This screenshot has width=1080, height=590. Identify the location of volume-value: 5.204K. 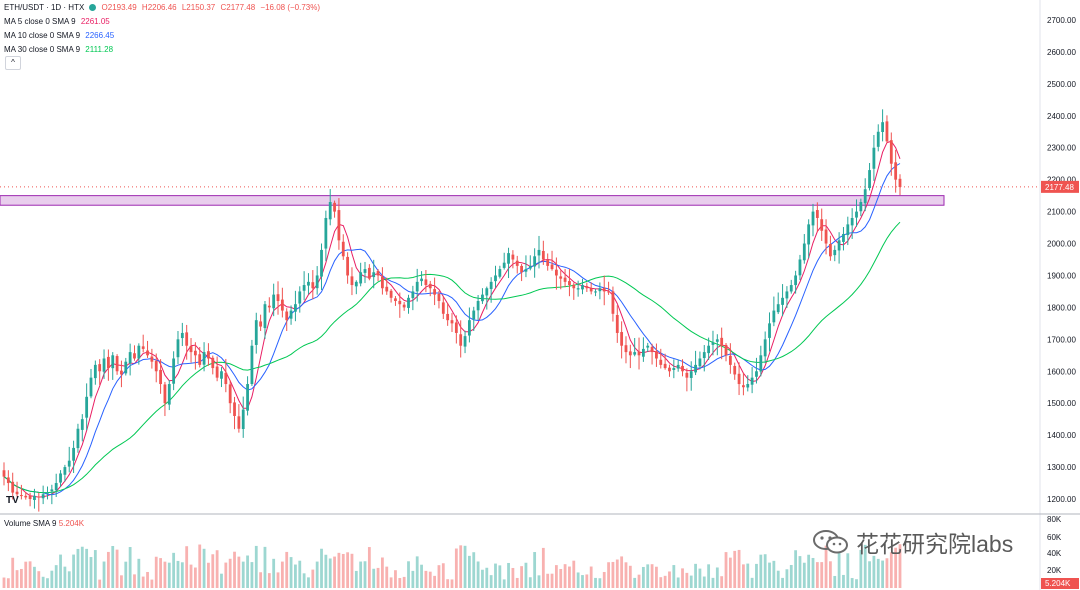
(71, 523).